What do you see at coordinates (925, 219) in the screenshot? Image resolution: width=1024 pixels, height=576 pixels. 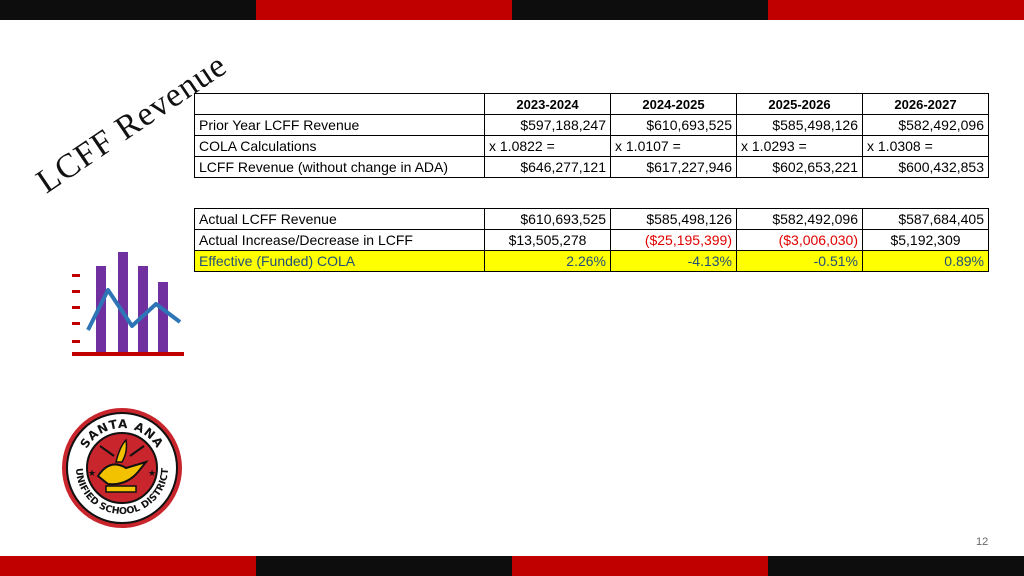 I see `cell-value: $587,684,405` at bounding box center [925, 219].